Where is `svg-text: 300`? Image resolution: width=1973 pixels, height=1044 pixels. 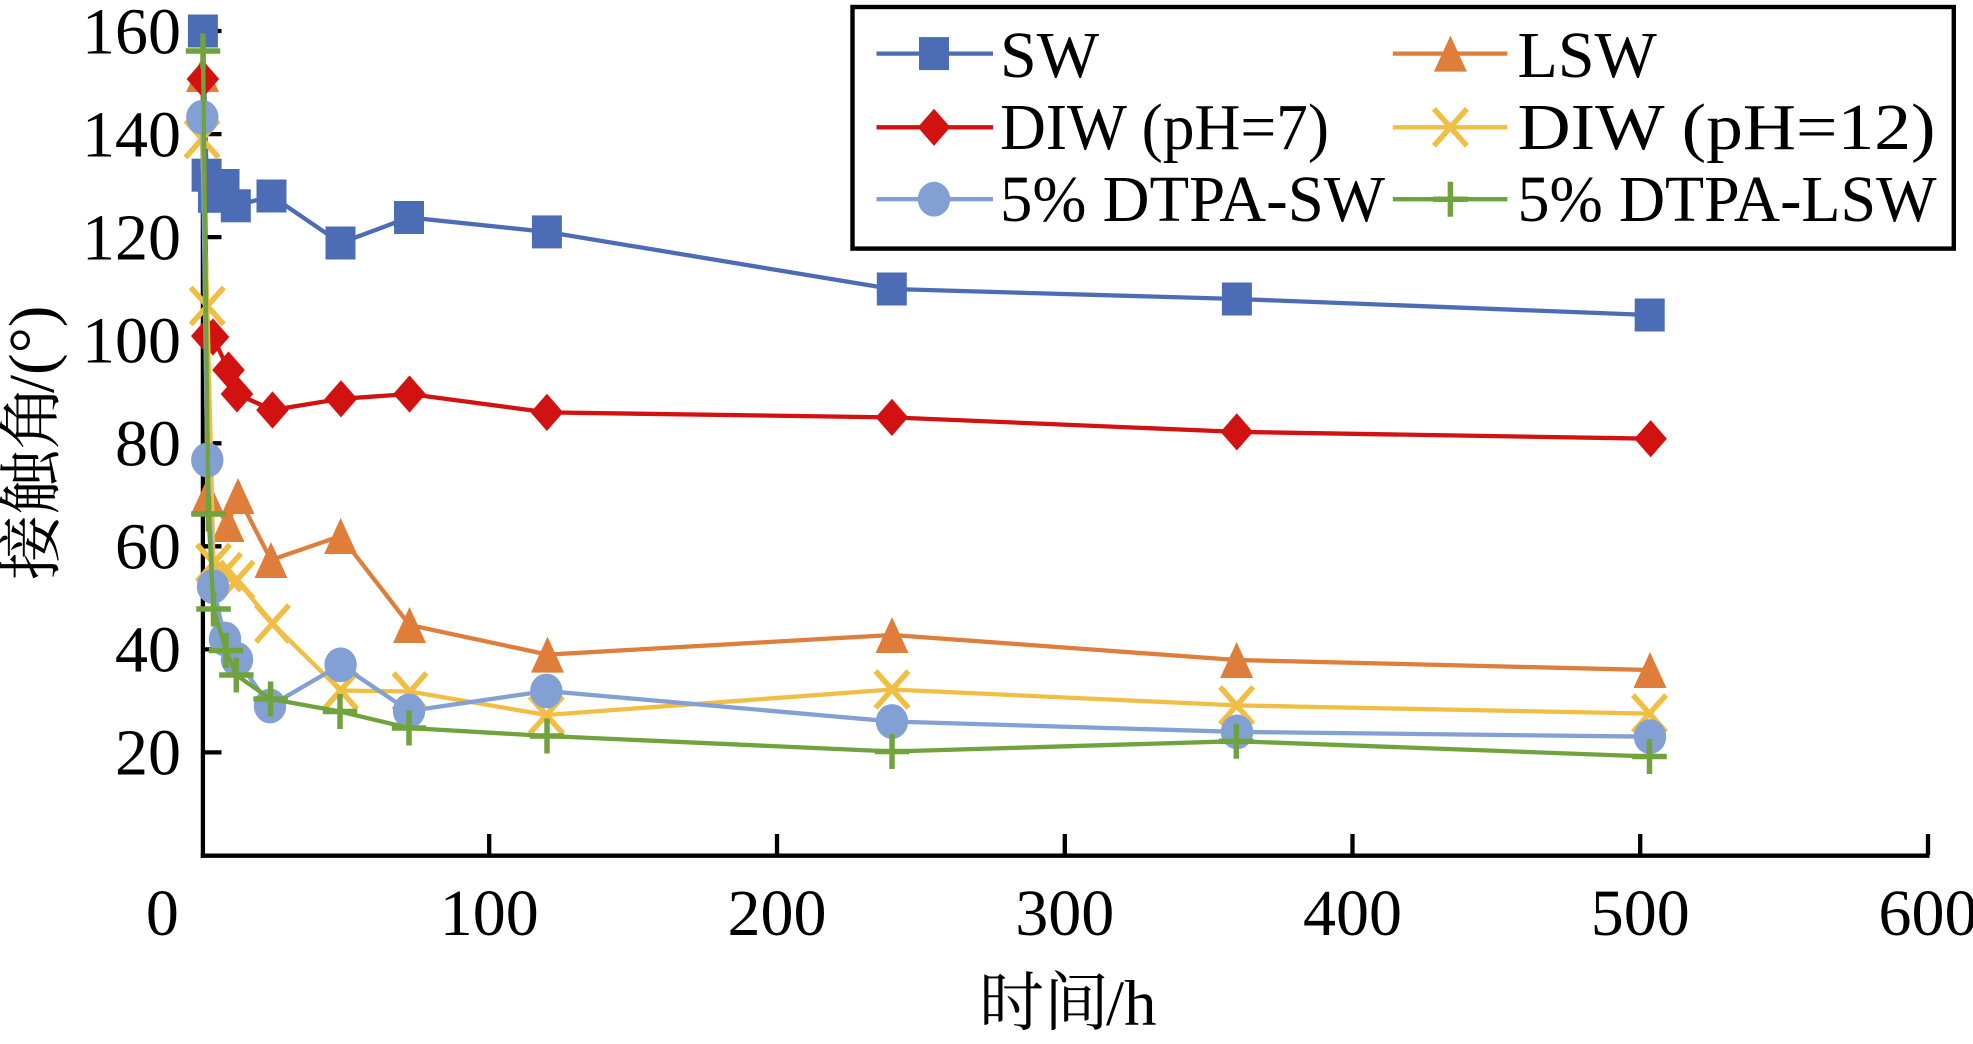
svg-text: 300 is located at coordinates (1064, 913).